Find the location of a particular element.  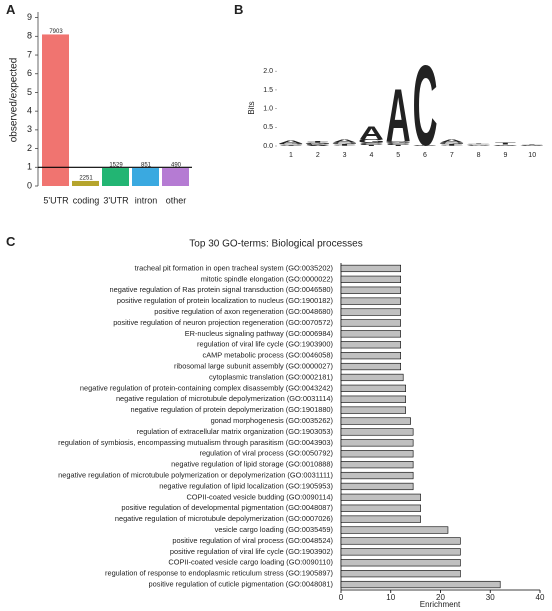

panel-label: B is located at coordinates (238, 9).